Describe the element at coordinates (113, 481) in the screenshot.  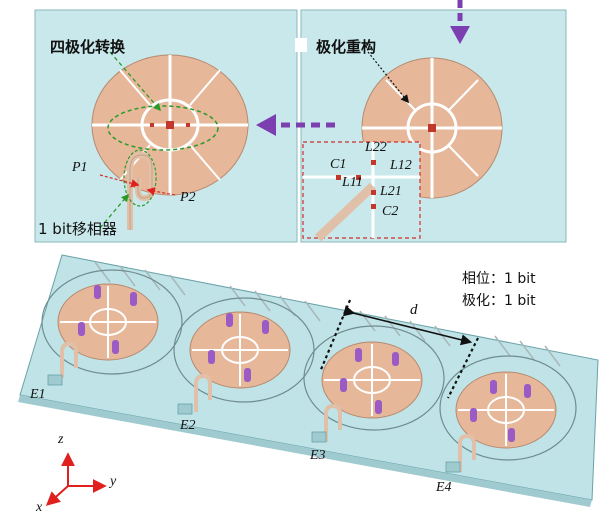
I see `axis-label-y: y` at that location.